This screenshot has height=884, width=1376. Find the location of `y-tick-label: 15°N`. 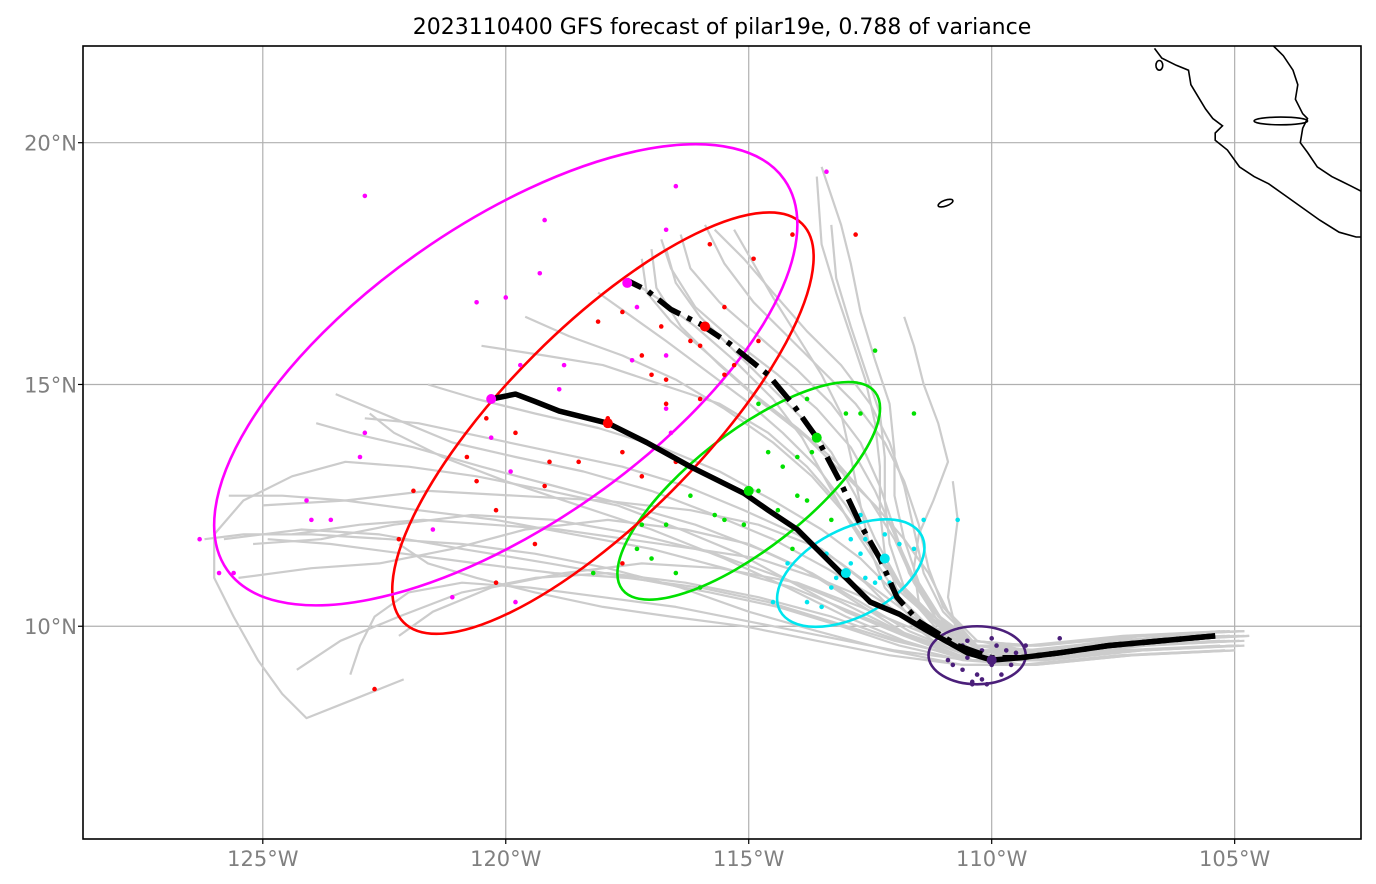

y-tick-label: 15°N is located at coordinates (50, 385).